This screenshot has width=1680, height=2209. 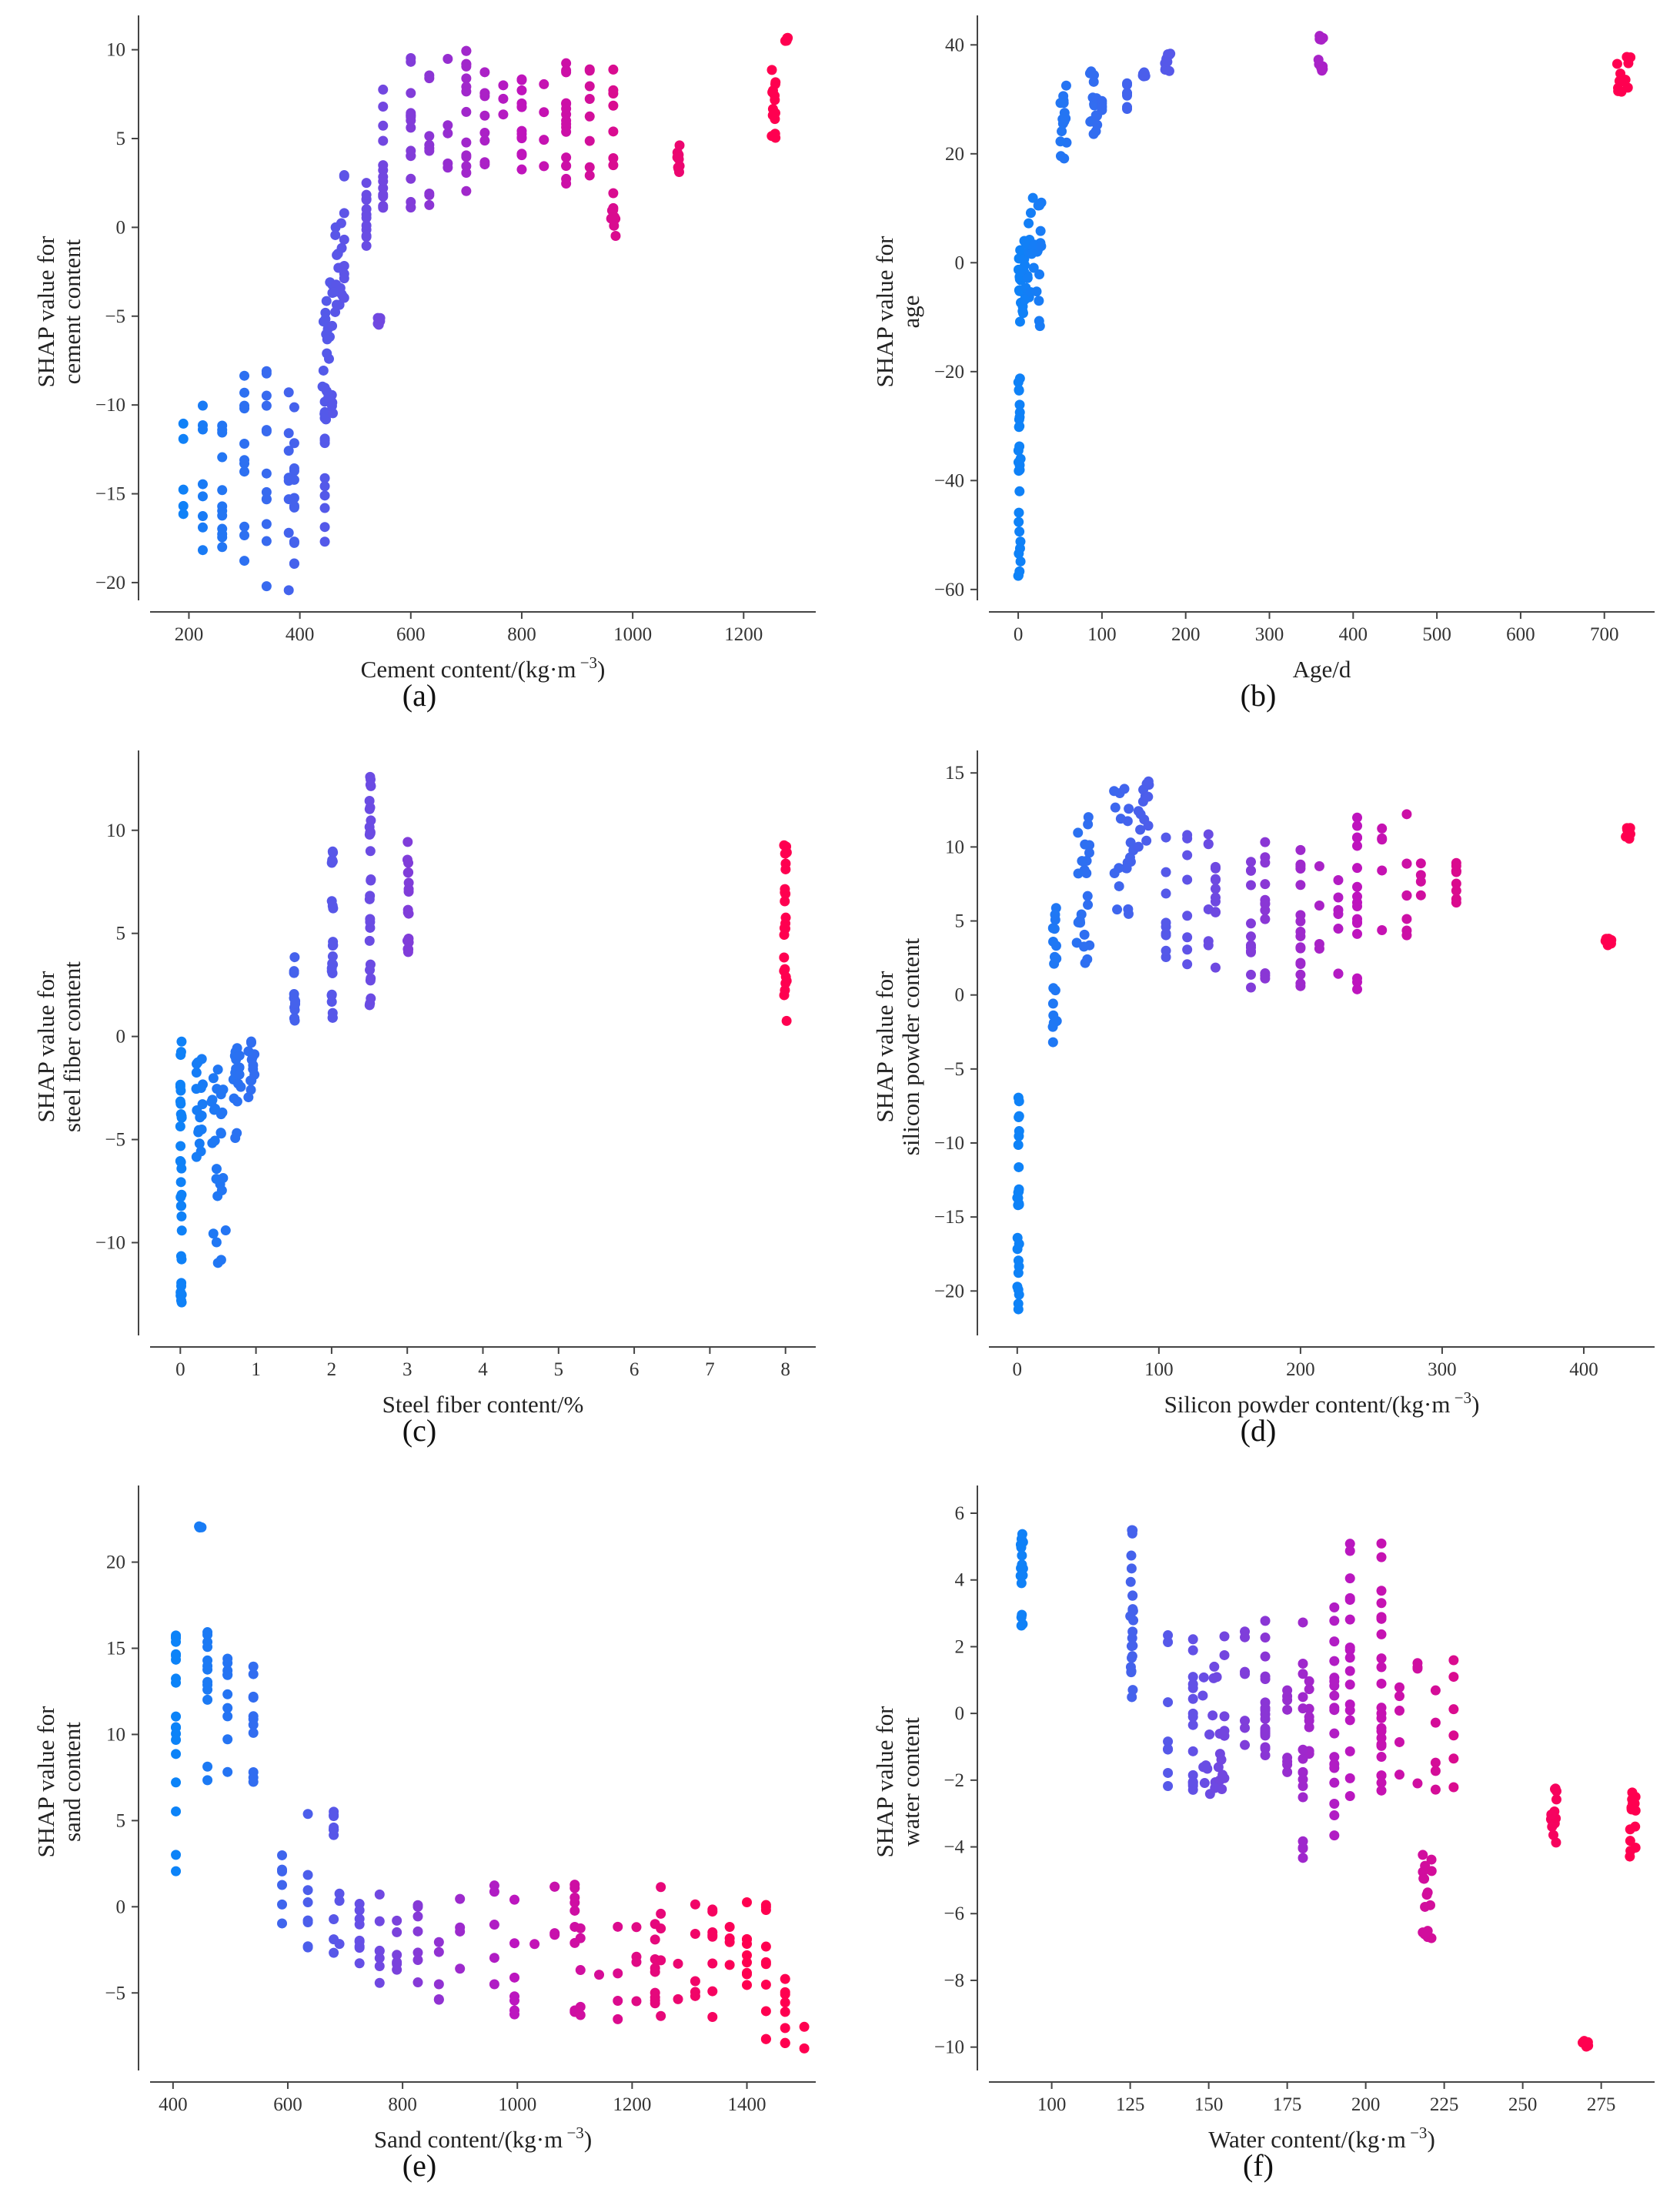 What do you see at coordinates (411, 634) in the screenshot?
I see `x-tick-label: 600` at bounding box center [411, 634].